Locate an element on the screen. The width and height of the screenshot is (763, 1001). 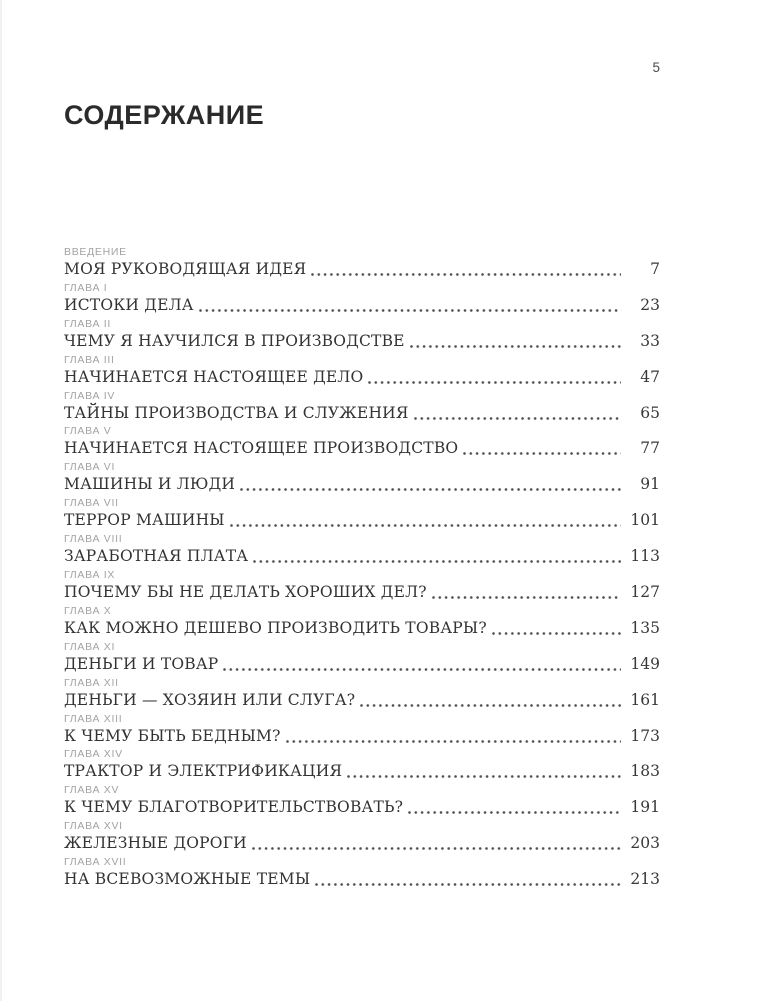
toc-entry-row: МАШИНЫ И ЛЮДИ 91 is located at coordinates (362, 484).